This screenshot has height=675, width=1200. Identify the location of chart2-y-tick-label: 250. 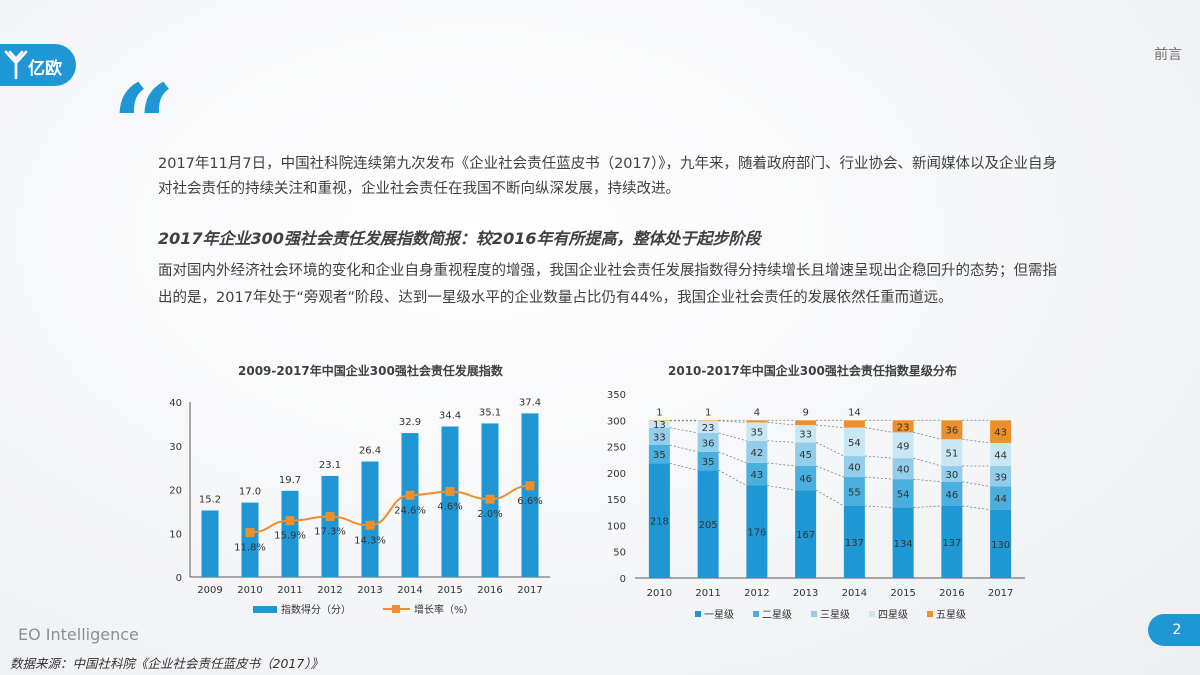
(616, 448).